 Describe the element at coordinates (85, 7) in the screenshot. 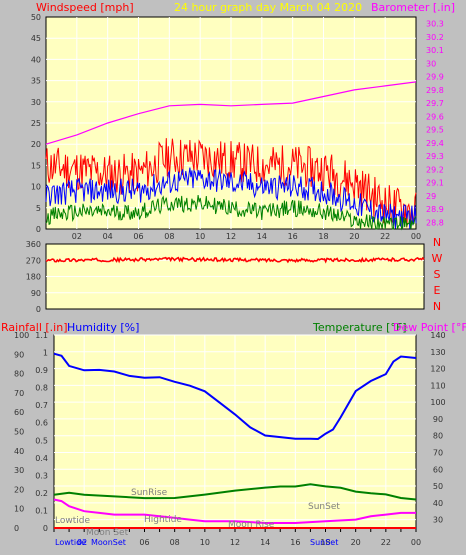

I see `windspeed-axis-label: Windspeed [mph]` at that location.